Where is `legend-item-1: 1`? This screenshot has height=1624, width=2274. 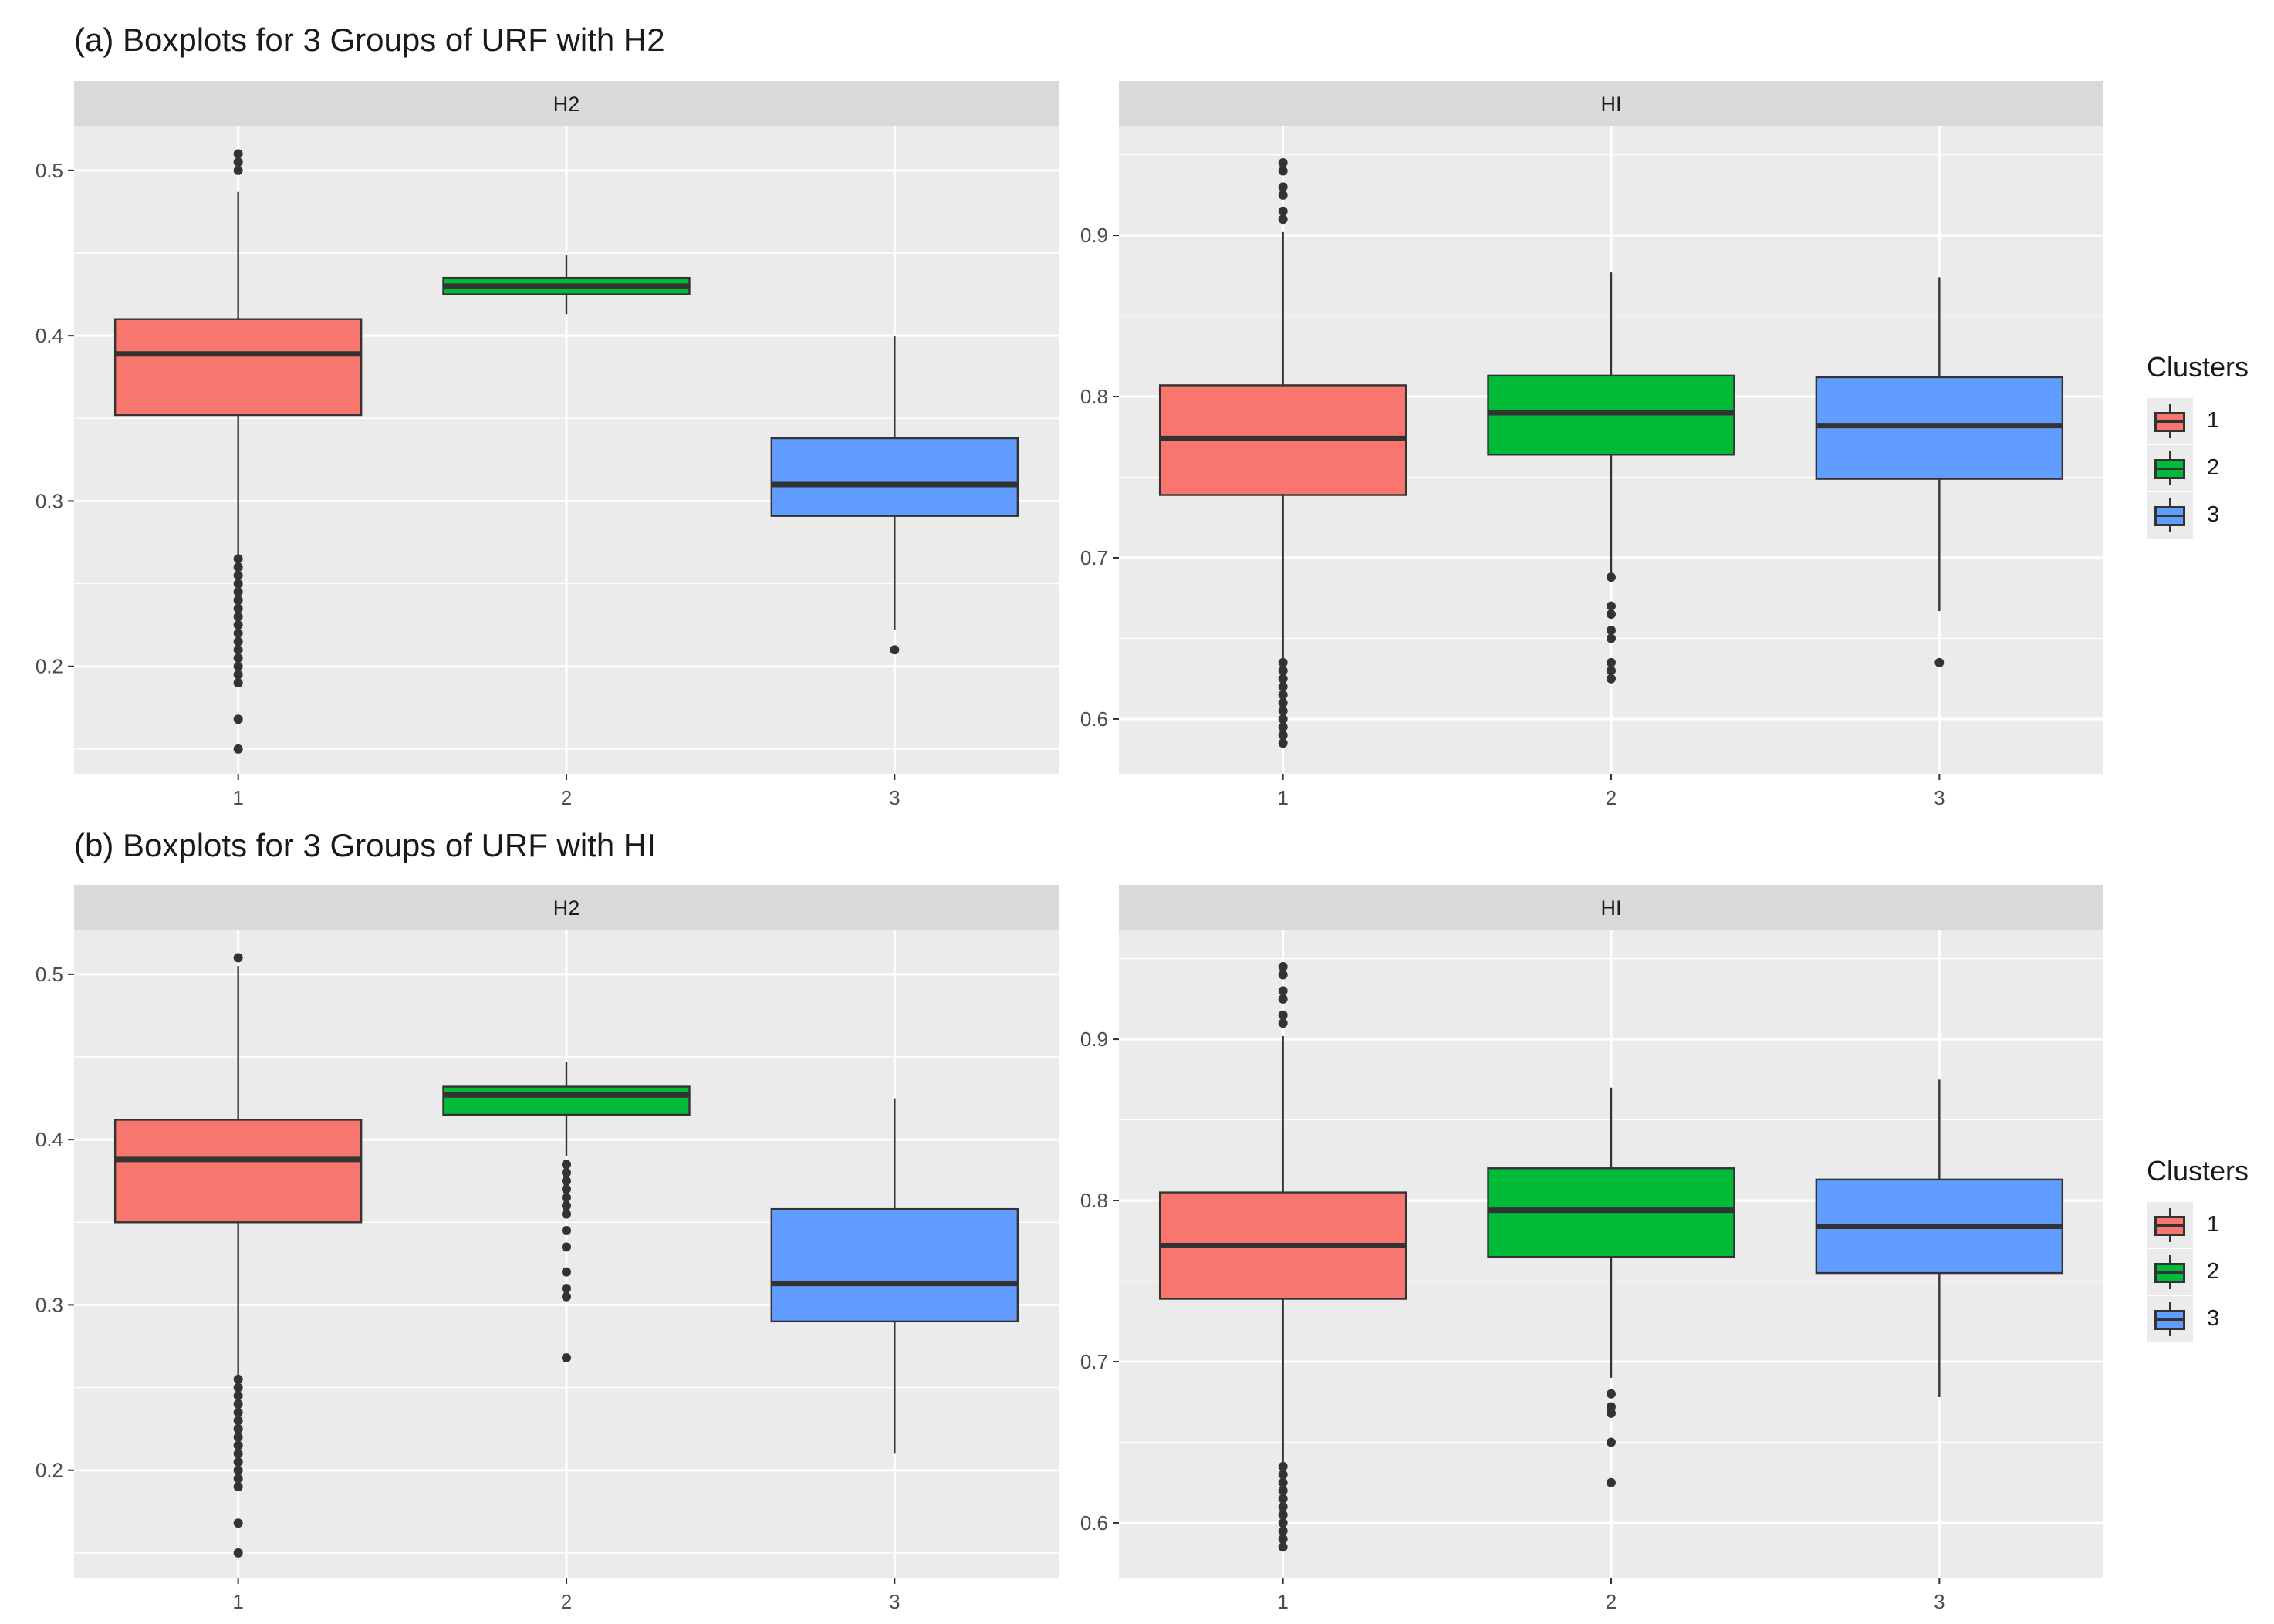 legend-item-1: 1 is located at coordinates (2208, 1224).